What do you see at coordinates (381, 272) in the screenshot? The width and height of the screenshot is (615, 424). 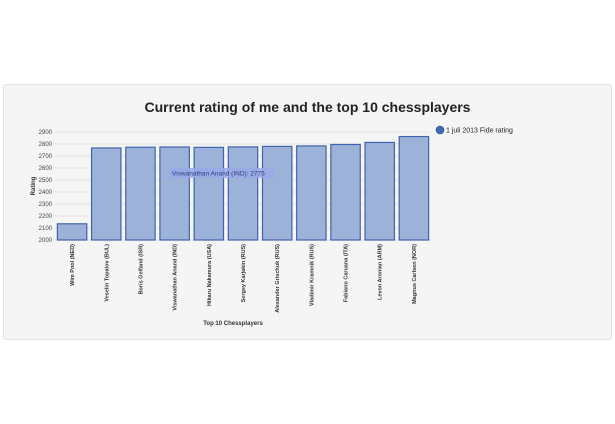 I see `x-tick-label: Levon Aronian (ARM)` at bounding box center [381, 272].